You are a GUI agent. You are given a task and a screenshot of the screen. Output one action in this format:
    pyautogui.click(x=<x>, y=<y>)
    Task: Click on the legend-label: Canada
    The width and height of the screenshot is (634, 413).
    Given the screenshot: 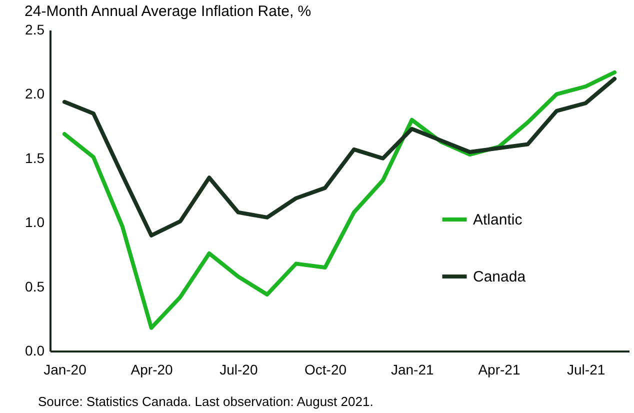 What is the action you would take?
    pyautogui.click(x=499, y=277)
    